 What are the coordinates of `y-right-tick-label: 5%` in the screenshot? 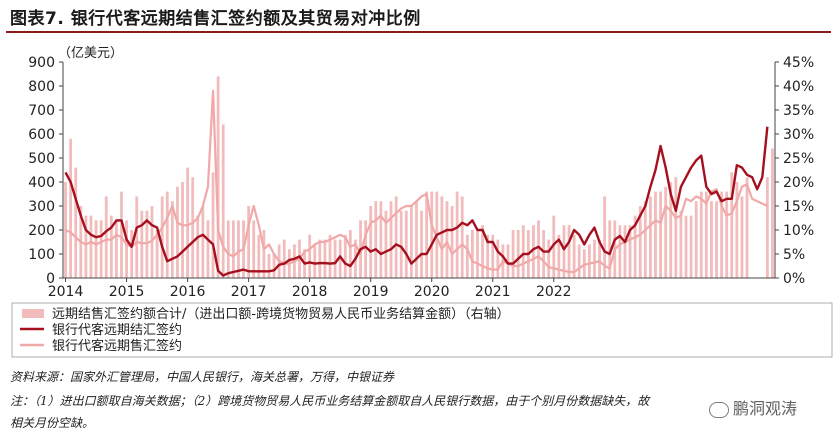 It's located at (794, 255).